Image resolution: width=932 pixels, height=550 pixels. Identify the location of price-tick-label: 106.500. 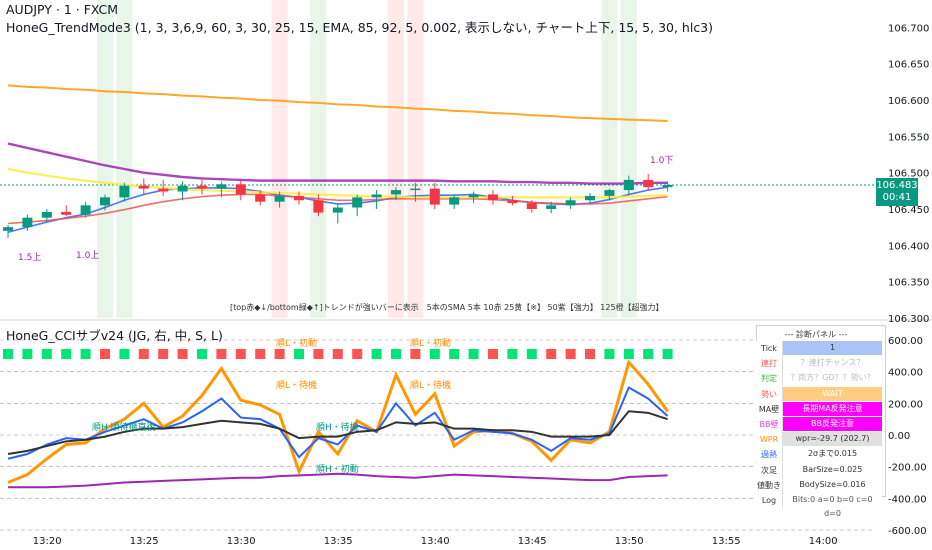
(908, 174).